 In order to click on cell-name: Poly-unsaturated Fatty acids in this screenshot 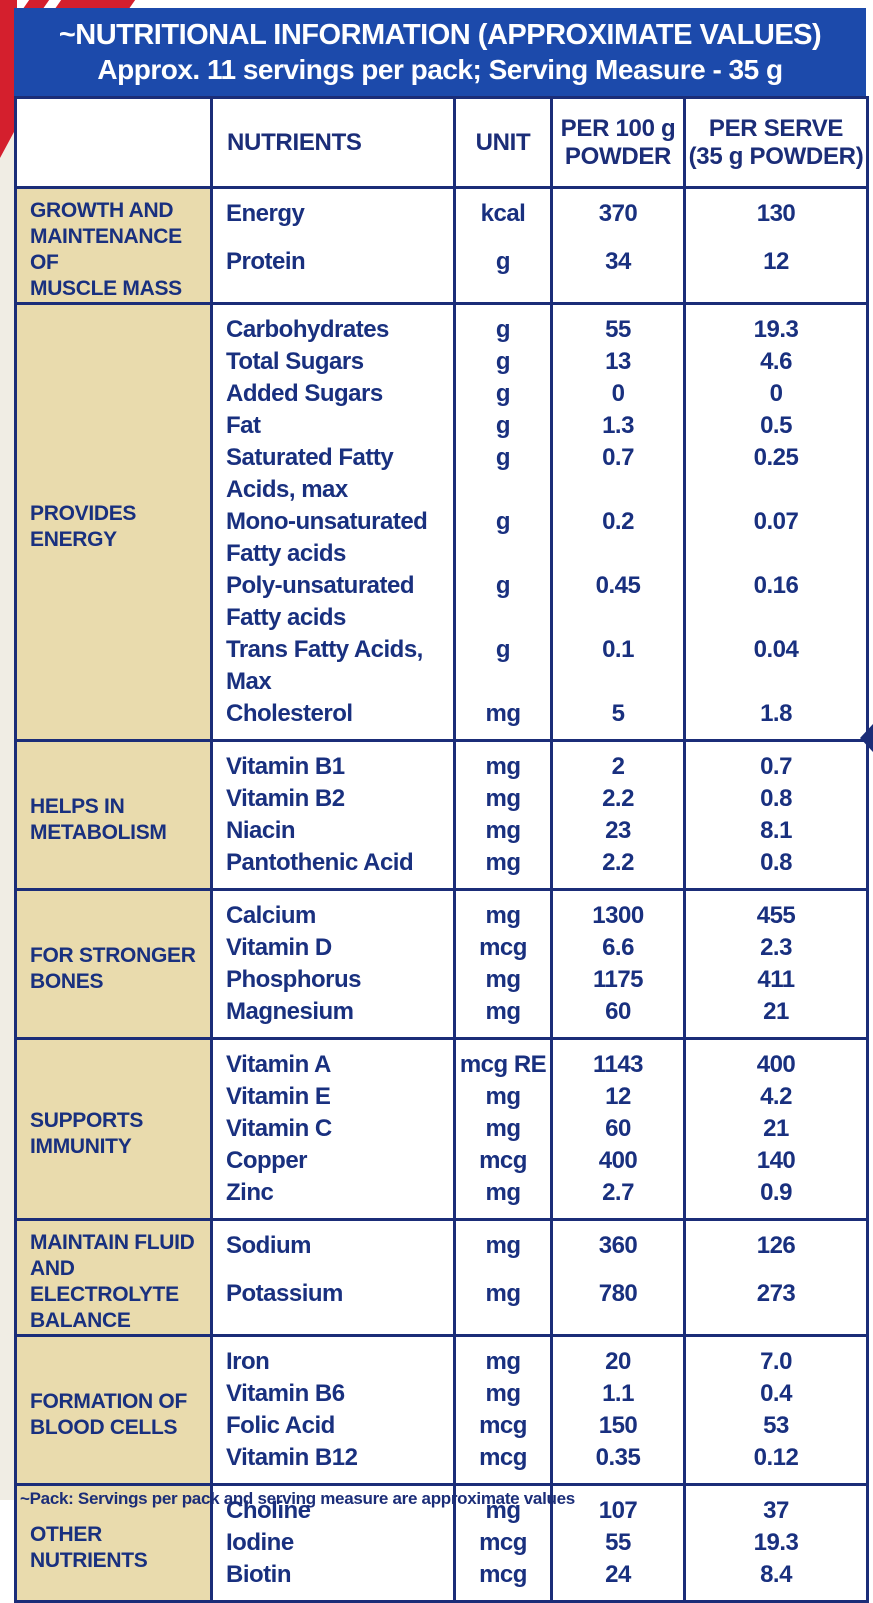, I will do `click(332, 602)`.